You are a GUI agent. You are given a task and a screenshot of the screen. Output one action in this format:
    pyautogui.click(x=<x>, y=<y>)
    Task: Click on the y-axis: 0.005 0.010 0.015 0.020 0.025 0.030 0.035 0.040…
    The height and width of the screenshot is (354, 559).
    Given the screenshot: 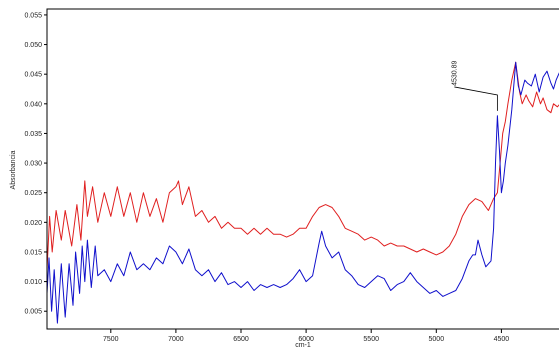 What is the action you would take?
    pyautogui.click(x=35, y=164)
    